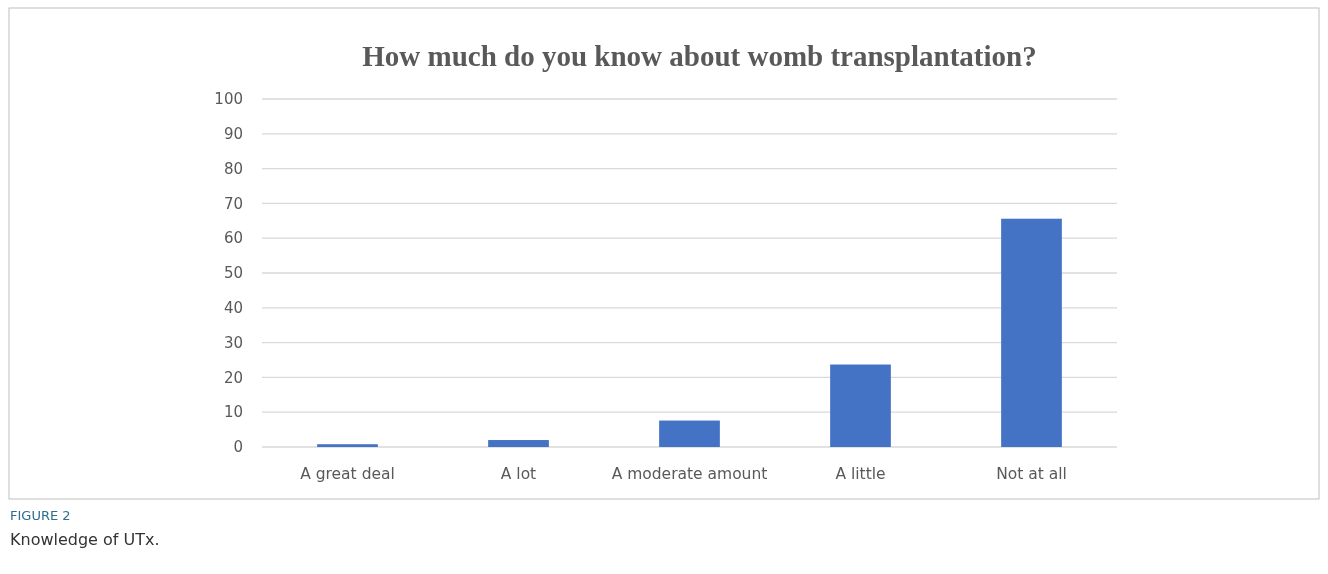 The height and width of the screenshot is (574, 1328). Describe the element at coordinates (860, 474) in the screenshot. I see `x-tick-label: A little` at that location.